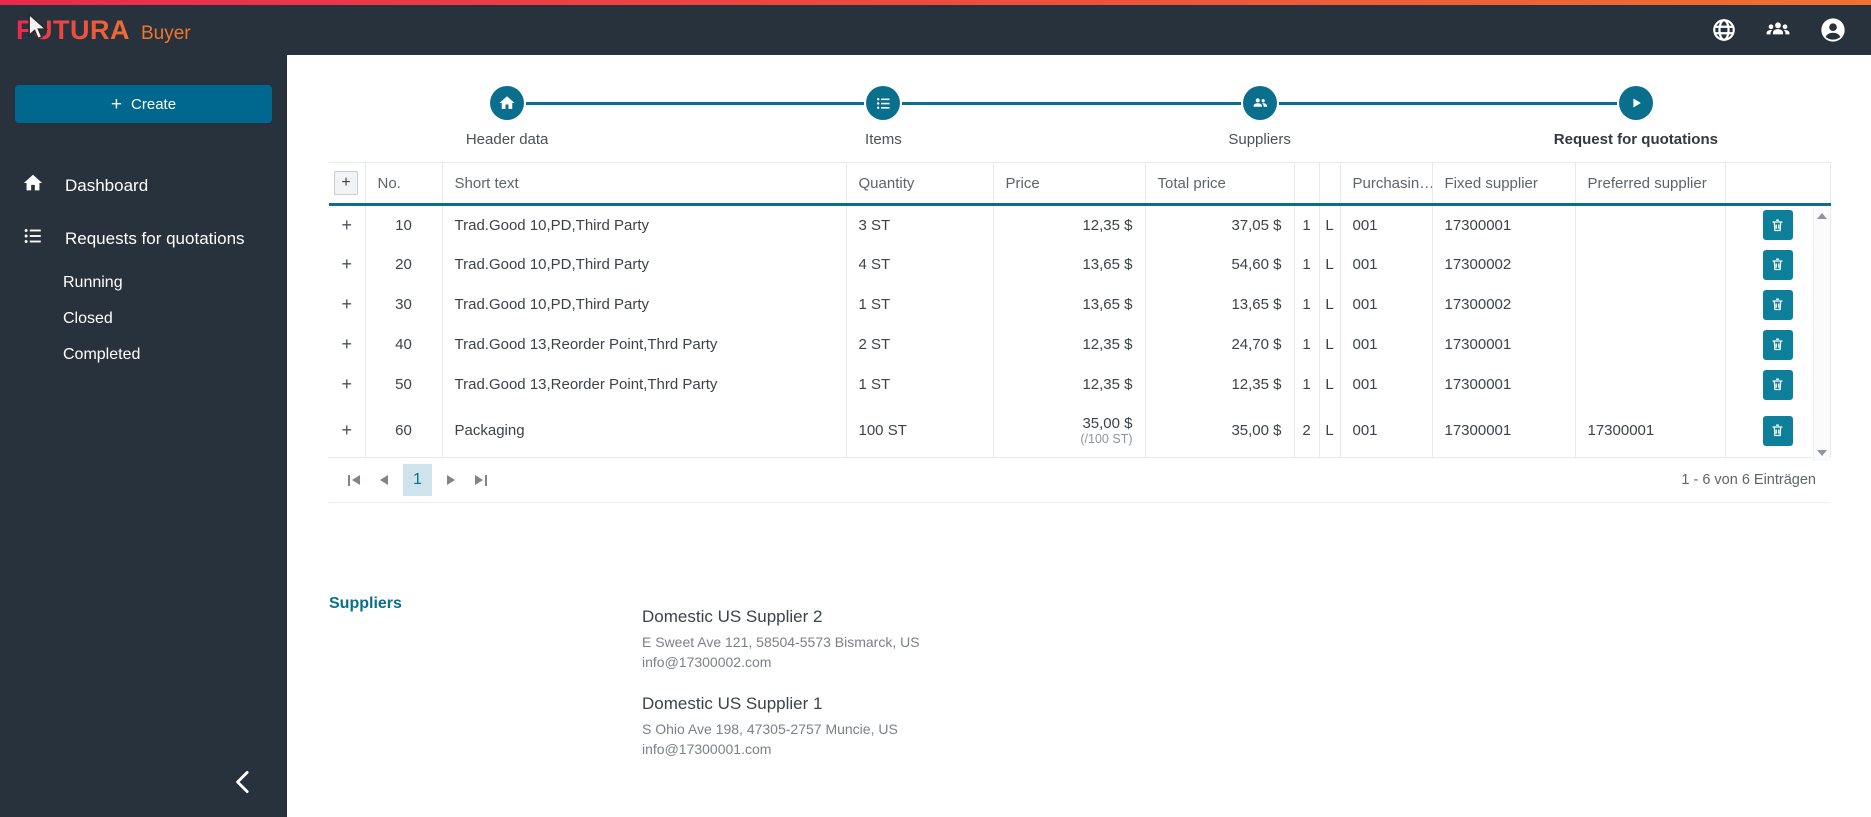 This screenshot has width=1871, height=817. What do you see at coordinates (1220, 344) in the screenshot?
I see `cell-total-price: 24,70 $` at bounding box center [1220, 344].